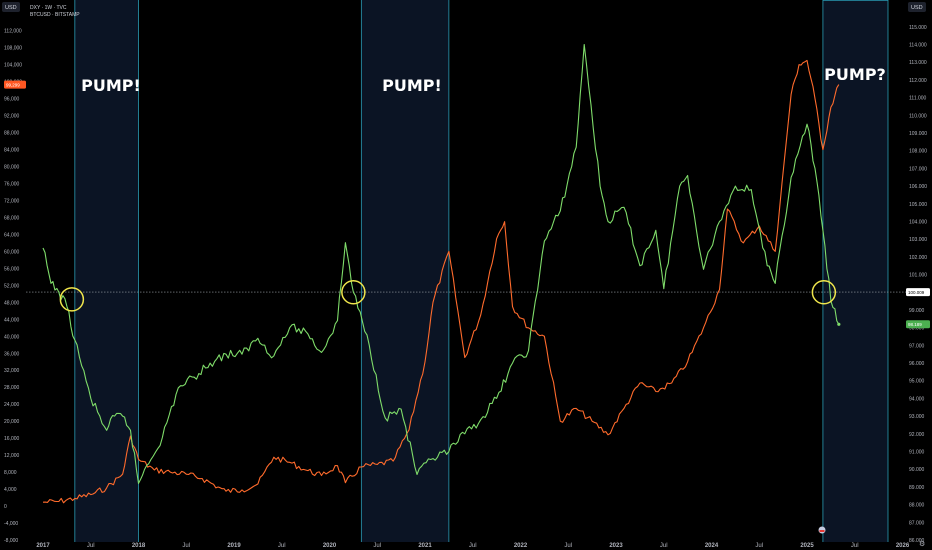 Image resolution: width=932 pixels, height=550 pixels. What do you see at coordinates (483, 80) in the screenshot?
I see `pump-labels: PUMP! PUMP! PUMP?` at bounding box center [483, 80].